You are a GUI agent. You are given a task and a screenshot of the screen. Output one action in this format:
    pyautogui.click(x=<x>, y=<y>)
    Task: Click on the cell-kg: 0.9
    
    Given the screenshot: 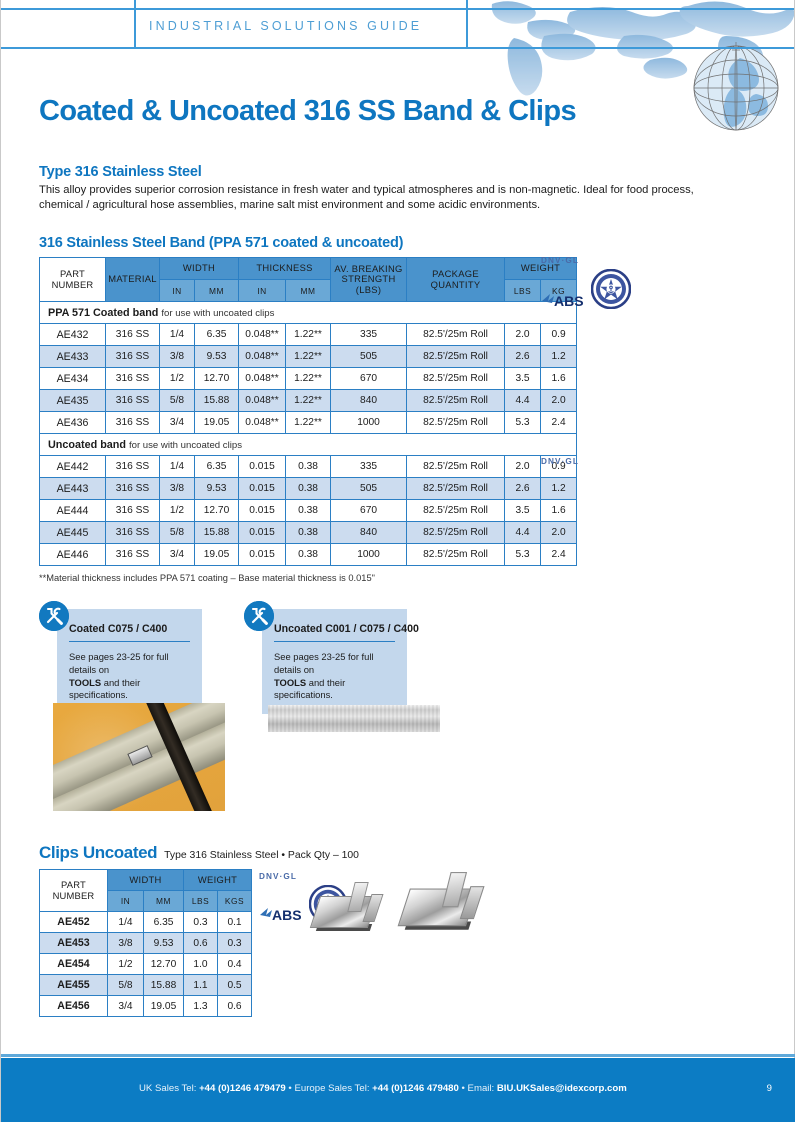 What is the action you would take?
    pyautogui.click(x=559, y=335)
    